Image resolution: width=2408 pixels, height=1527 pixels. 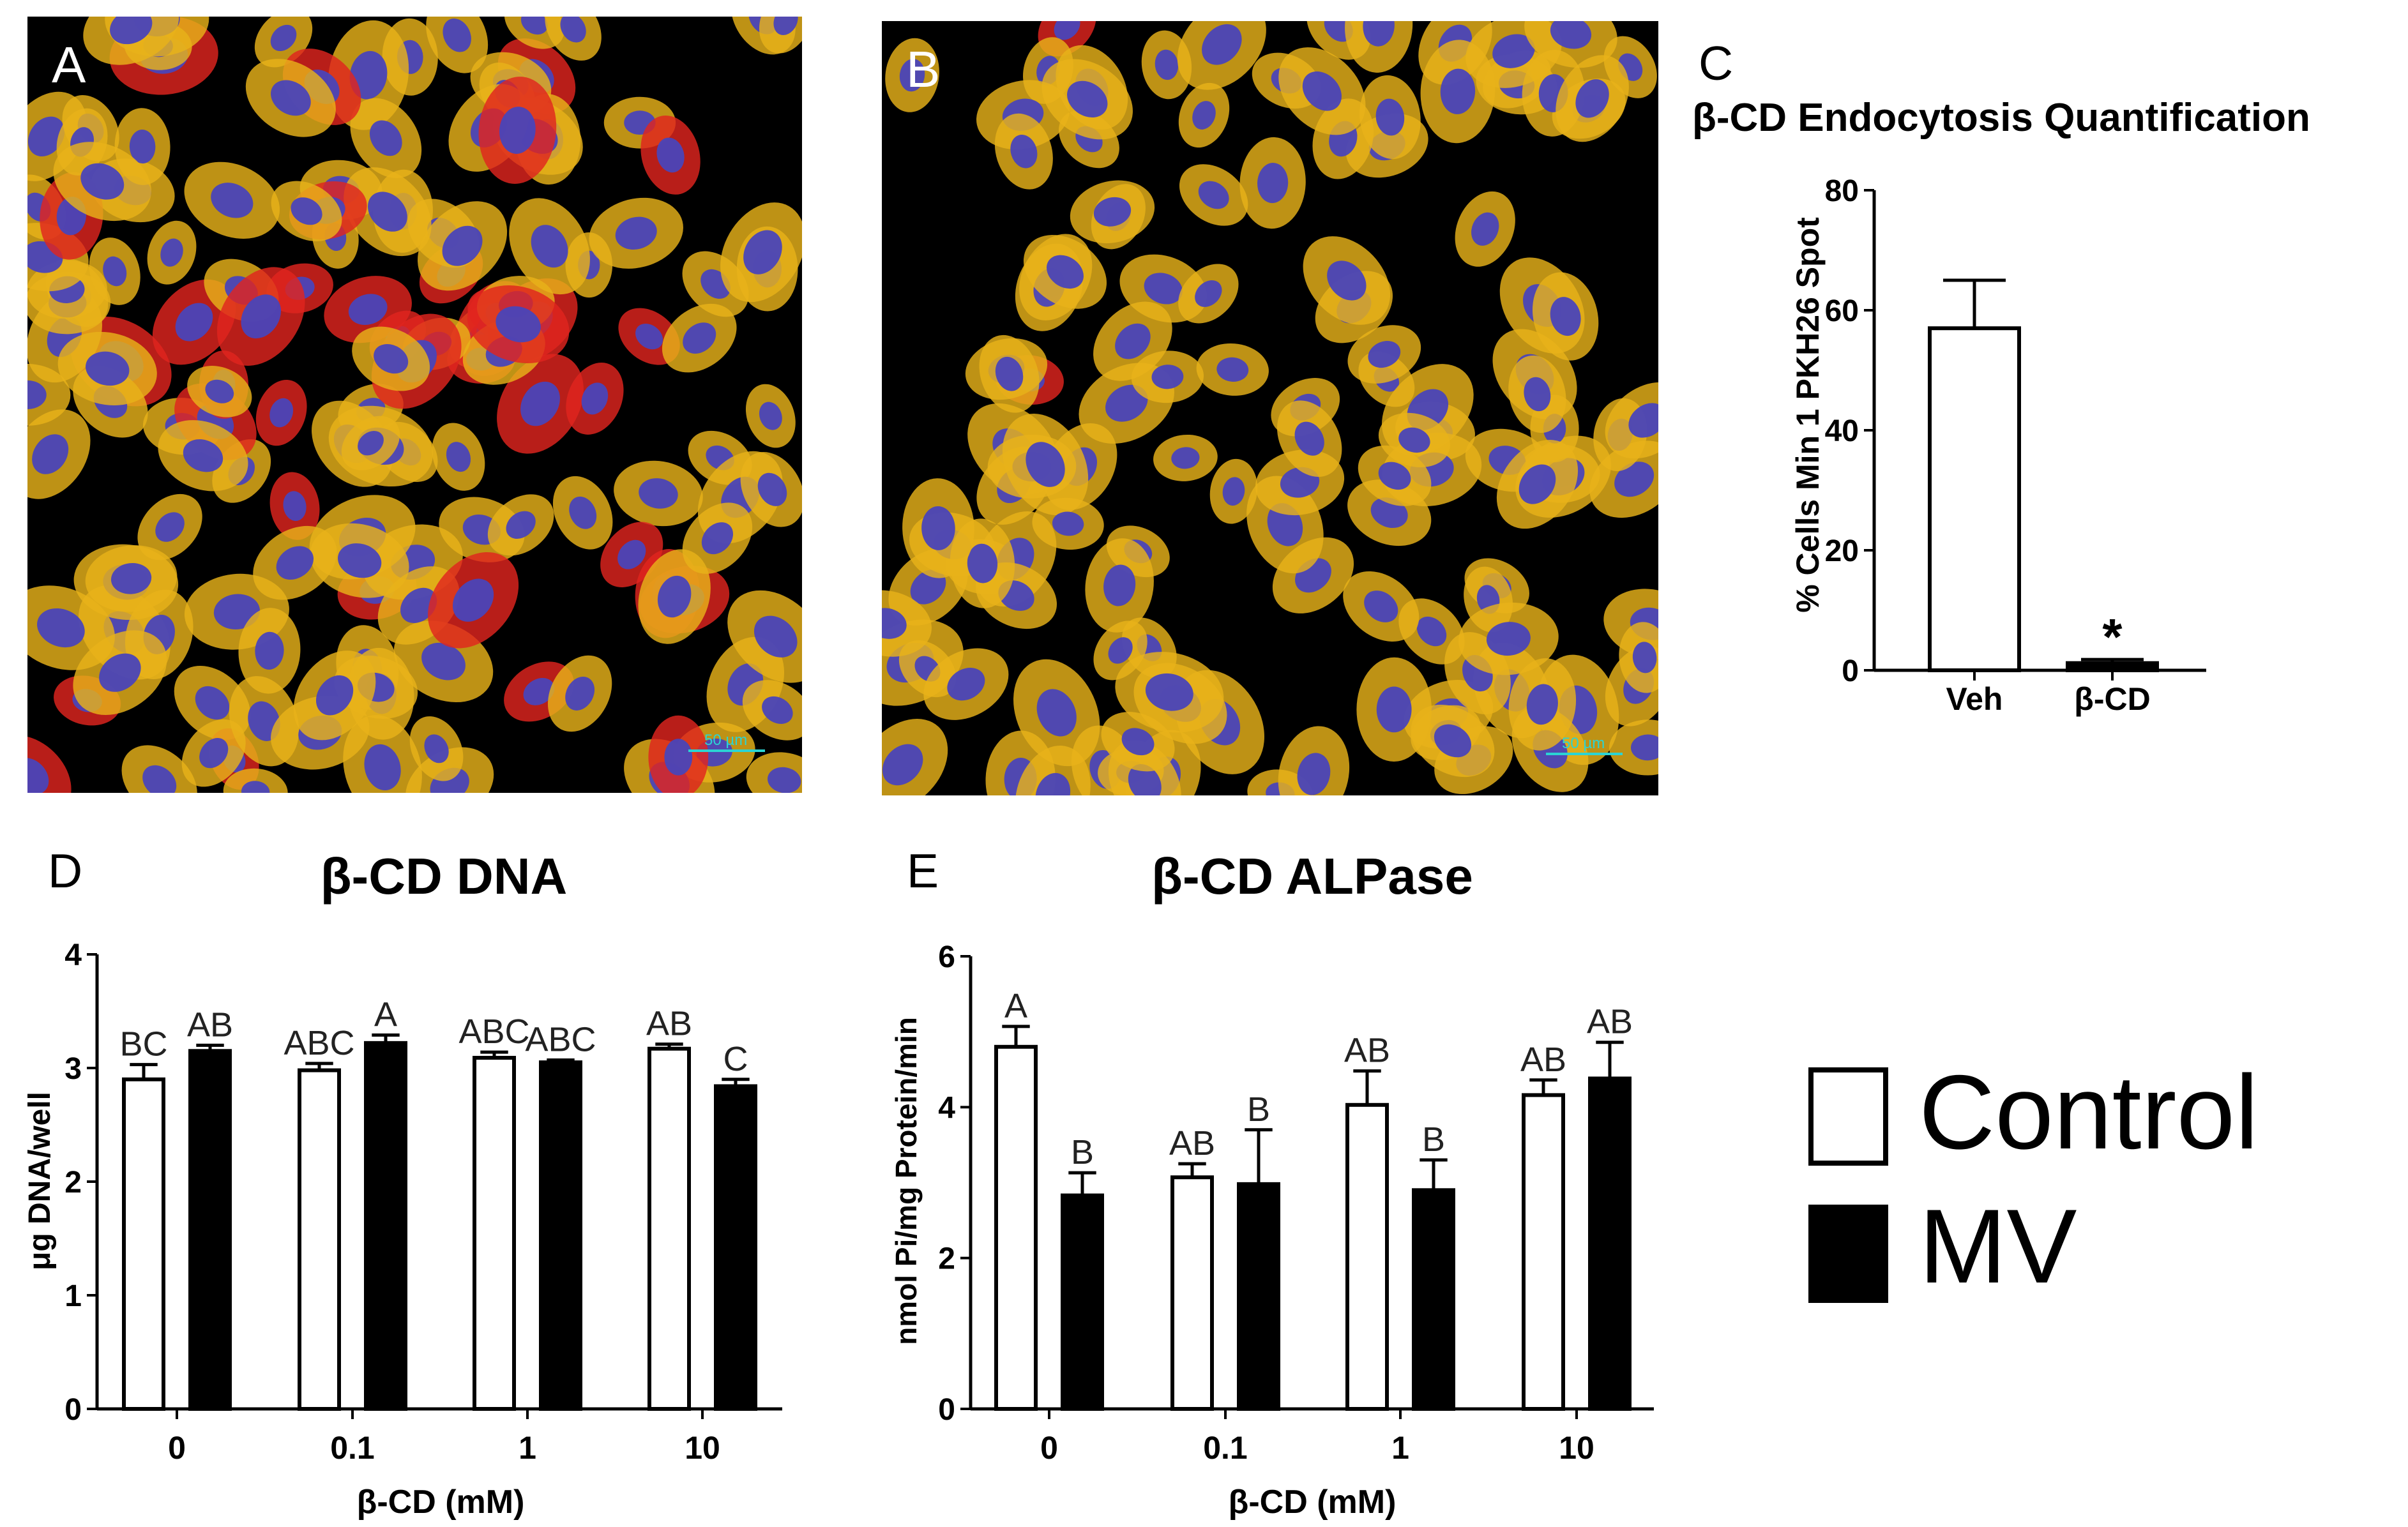 What do you see at coordinates (1998, 1246) in the screenshot?
I see `legend-label-mv: MV` at bounding box center [1998, 1246].